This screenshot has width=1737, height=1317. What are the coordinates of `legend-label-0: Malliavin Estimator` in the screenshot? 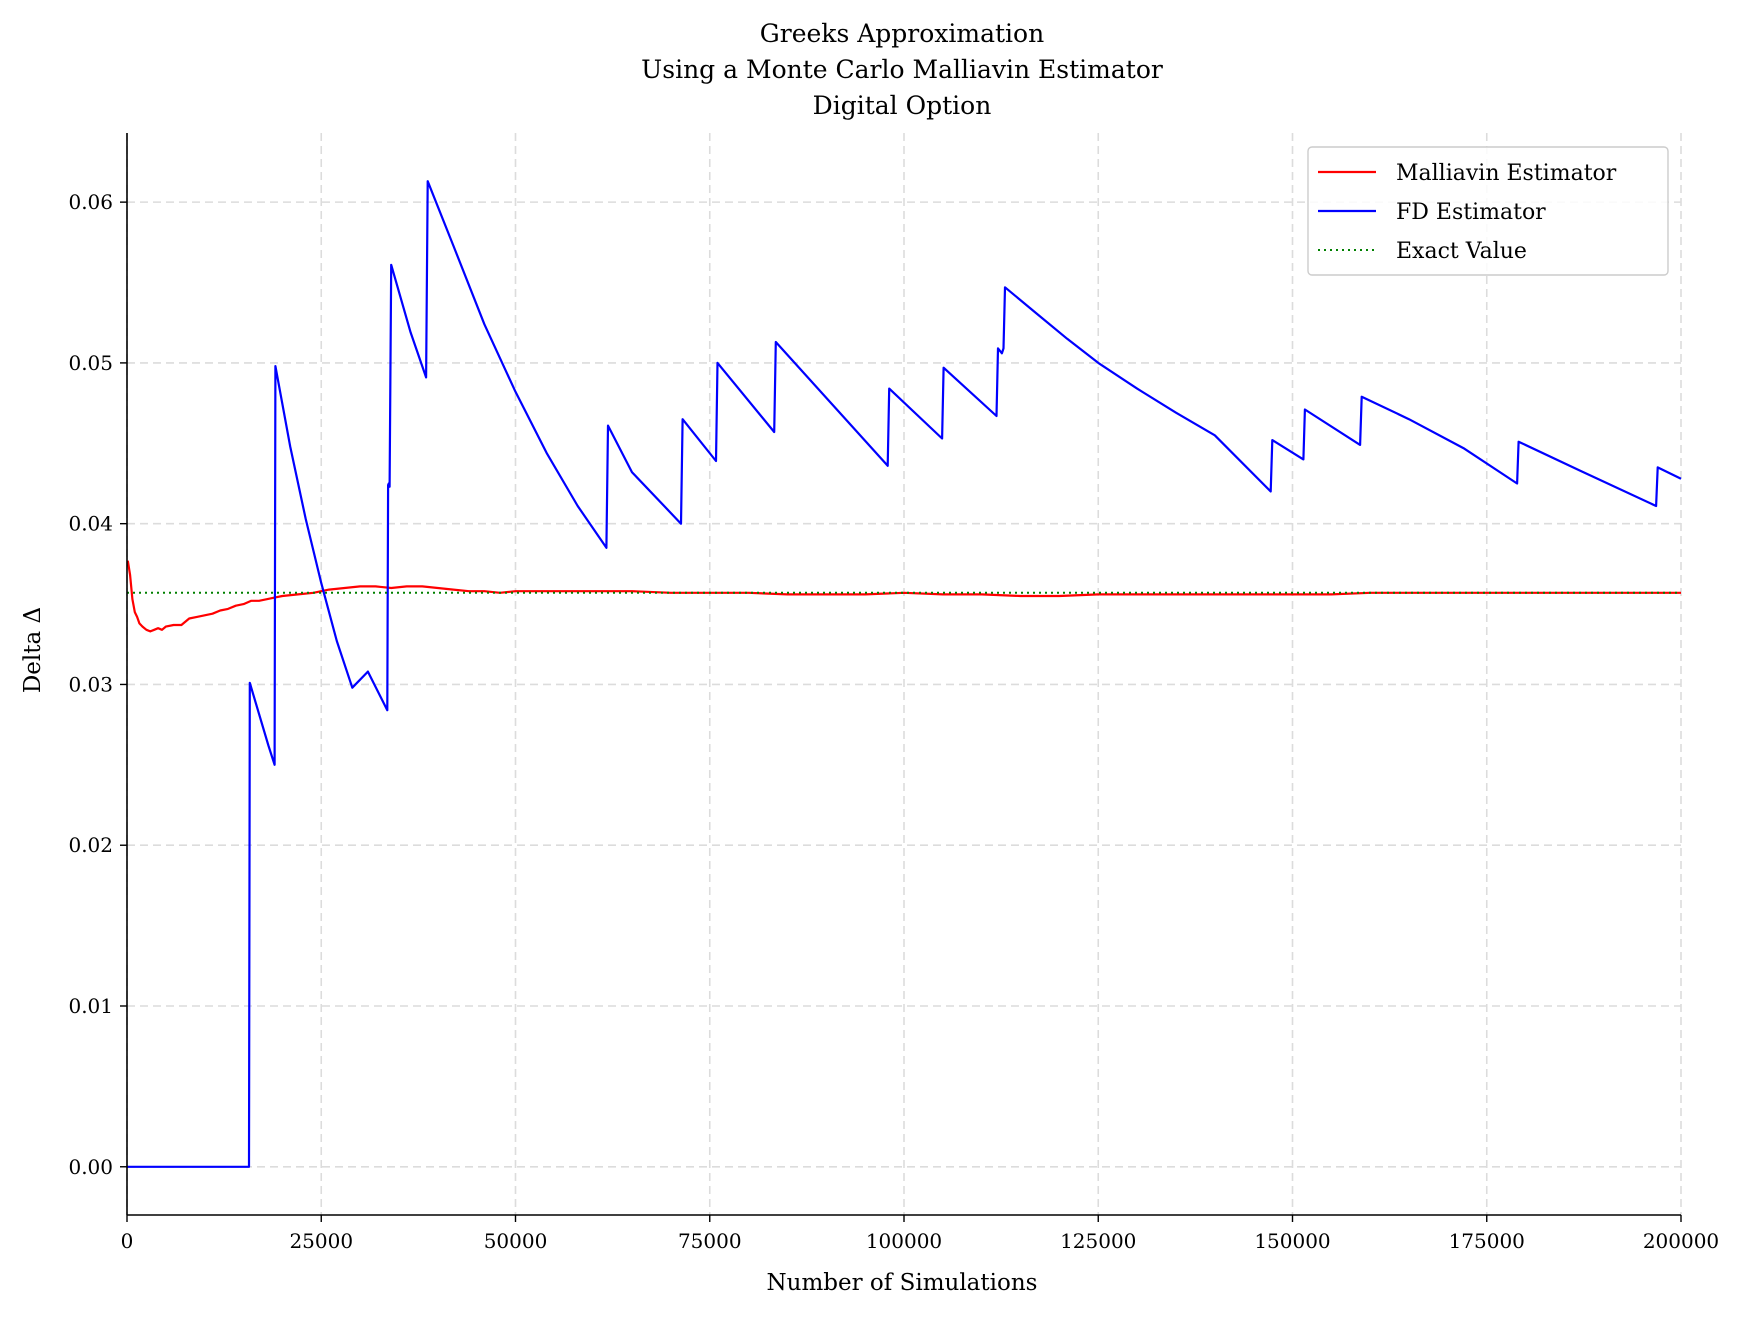 It's located at (1506, 173).